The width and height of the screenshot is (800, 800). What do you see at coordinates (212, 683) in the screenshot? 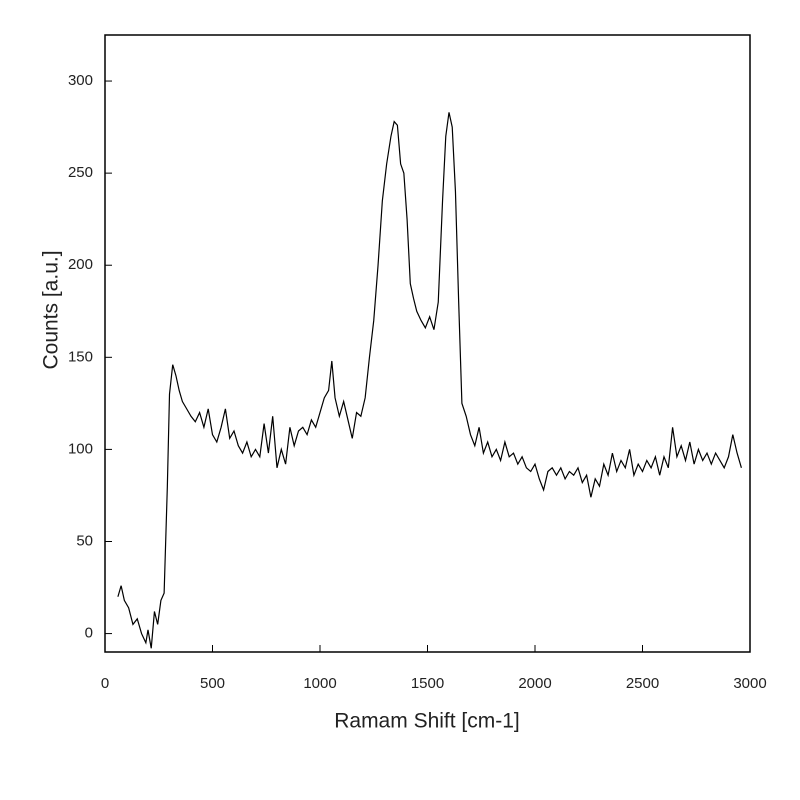
I see `x-tick-label: 500` at bounding box center [212, 683].